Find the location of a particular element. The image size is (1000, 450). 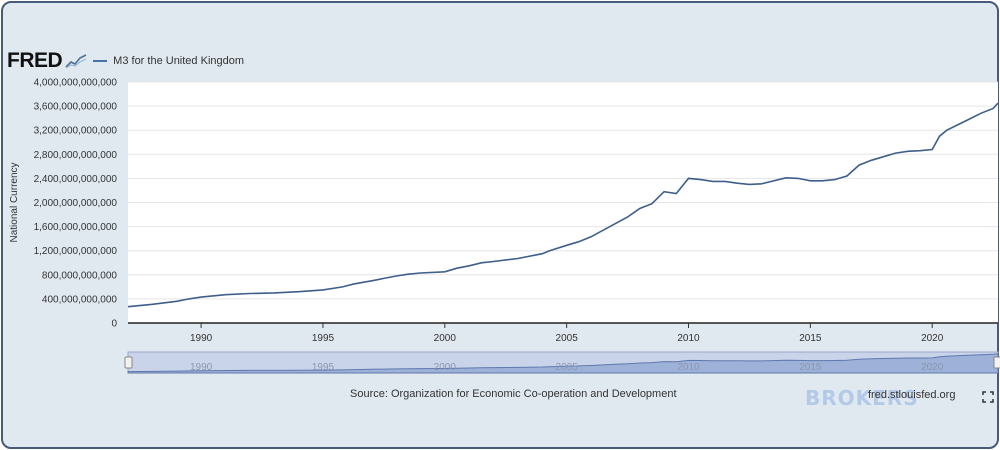

y-tick-label: 800,000,000,000 is located at coordinates (80, 275).